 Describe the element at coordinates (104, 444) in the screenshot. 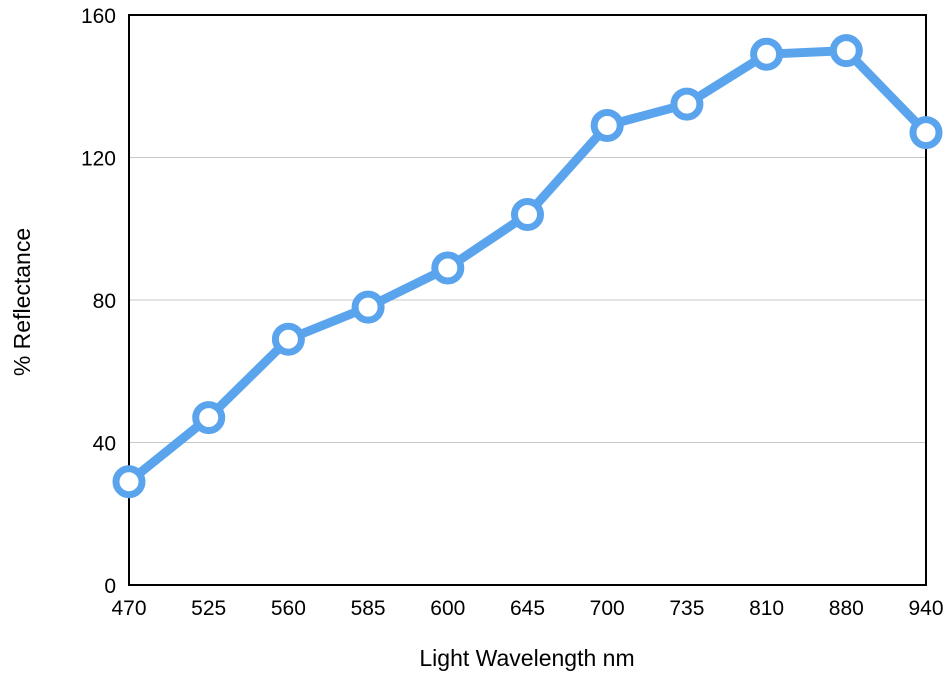

I see `y-tick-label: 40` at that location.